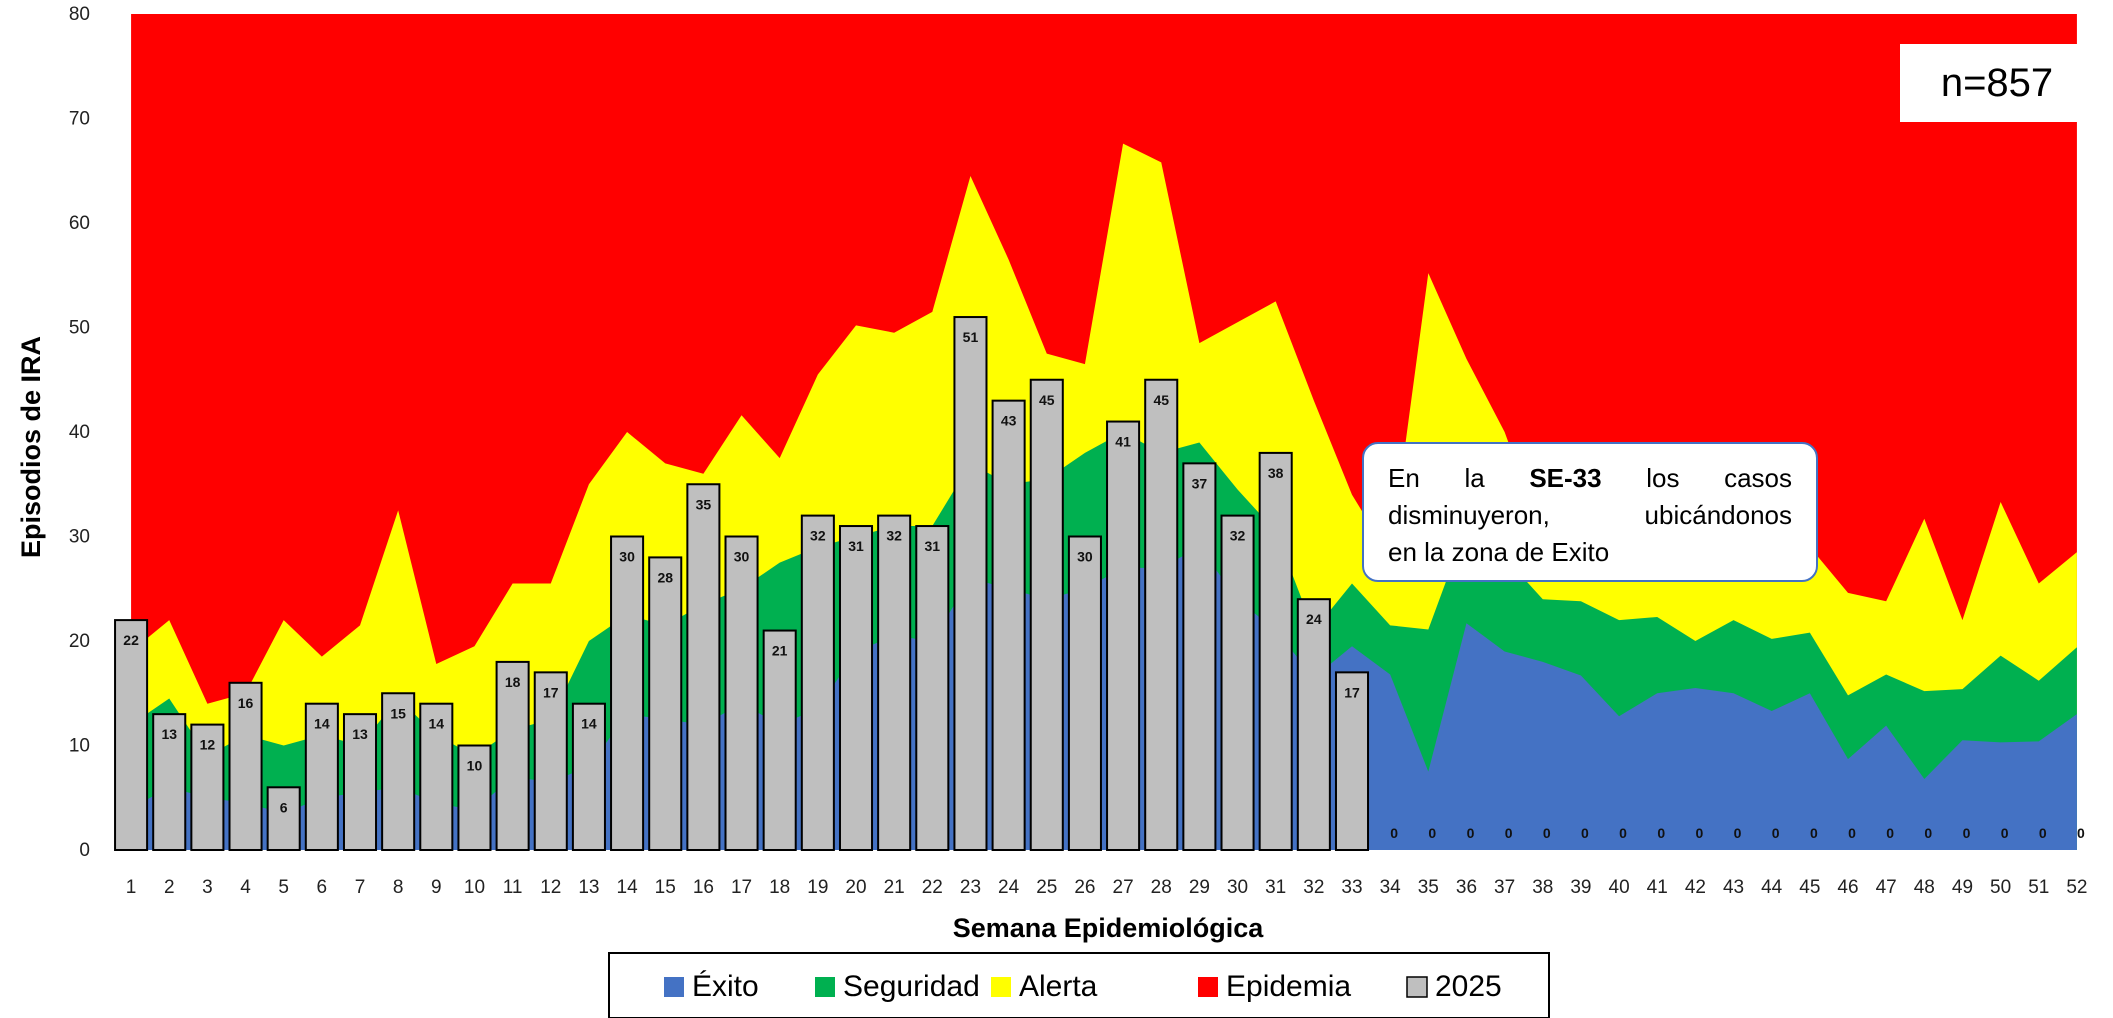 Image resolution: width=2113 pixels, height=1018 pixels. I want to click on x-tick-label: 34, so click(1391, 887).